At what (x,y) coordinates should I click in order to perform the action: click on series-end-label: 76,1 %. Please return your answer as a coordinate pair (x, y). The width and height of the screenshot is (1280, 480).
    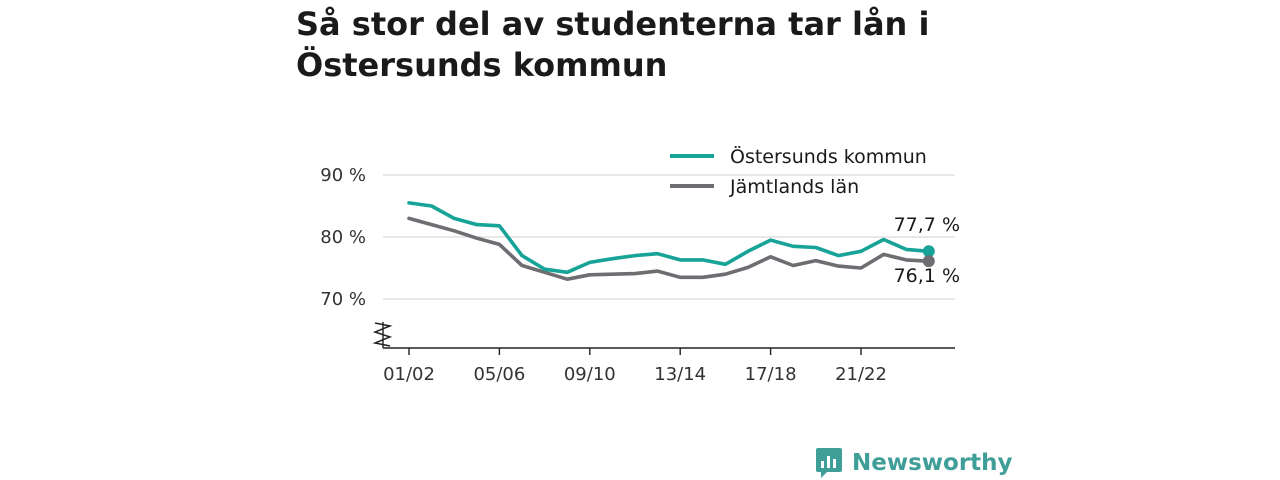
    Looking at the image, I should click on (927, 276).